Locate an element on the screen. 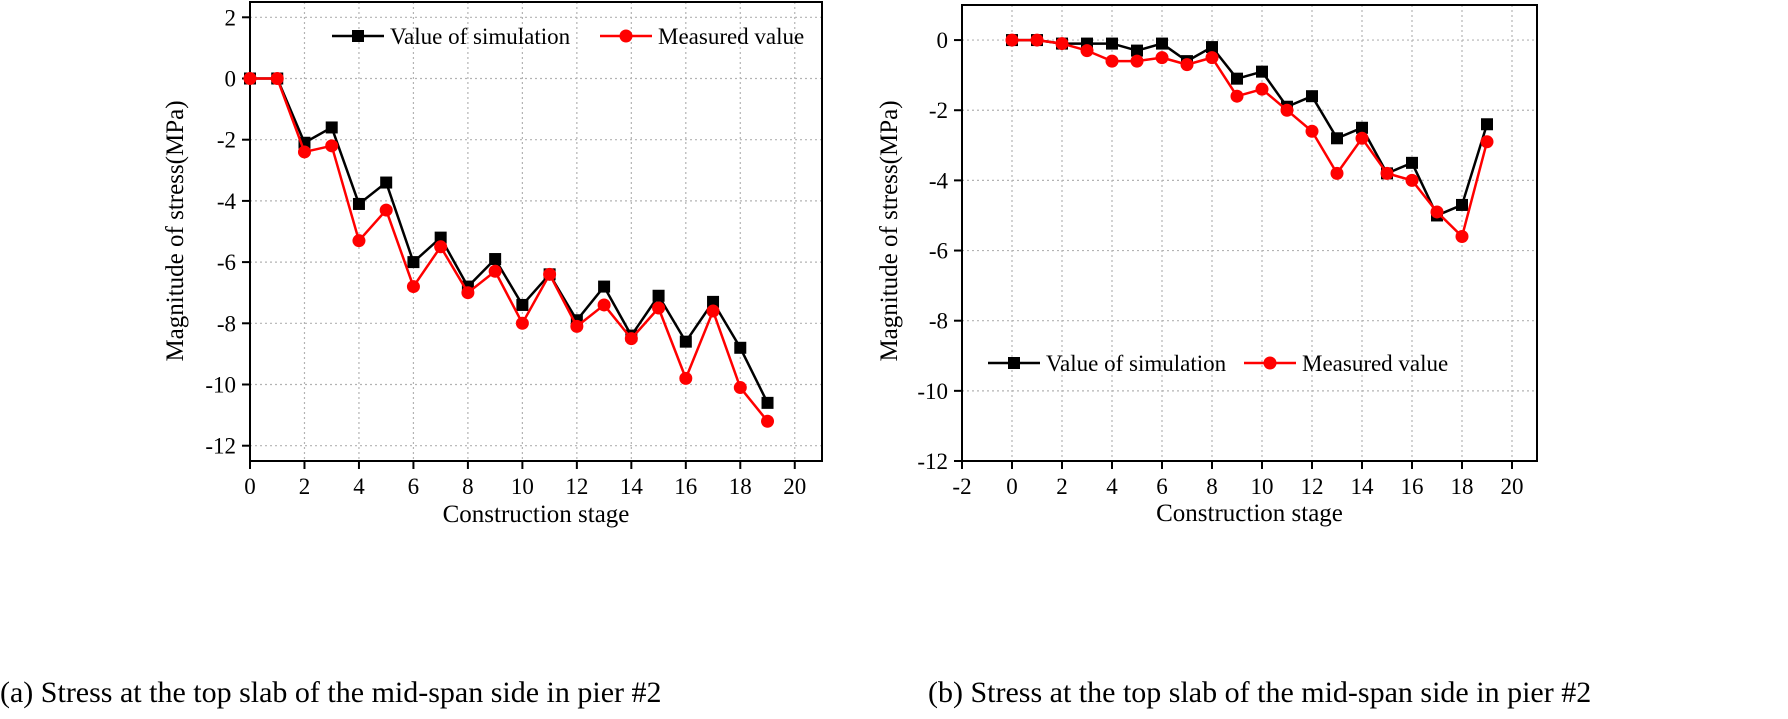 The width and height of the screenshot is (1788, 719). x-tick-label: 8 is located at coordinates (1212, 486).